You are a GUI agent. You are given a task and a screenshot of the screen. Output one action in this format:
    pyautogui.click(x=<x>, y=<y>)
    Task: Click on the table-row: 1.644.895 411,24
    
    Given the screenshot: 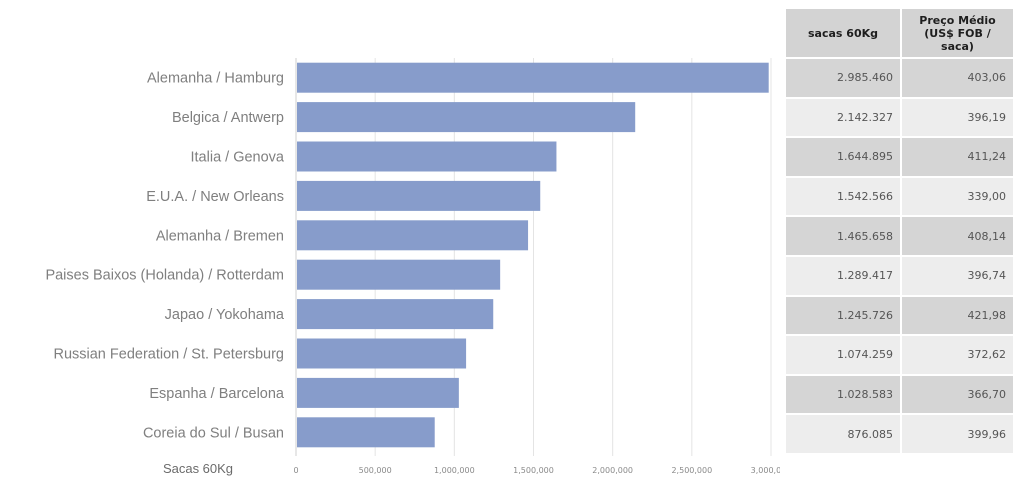 What is the action you would take?
    pyautogui.click(x=899, y=157)
    